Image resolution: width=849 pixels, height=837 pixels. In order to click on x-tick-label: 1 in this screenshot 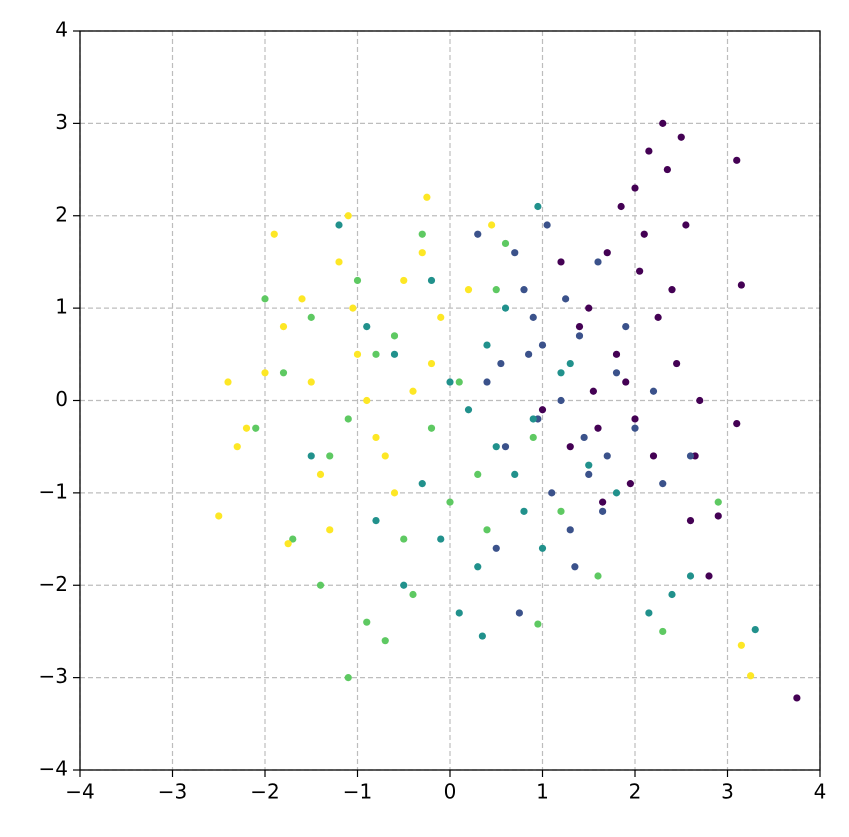, I will do `click(542, 792)`.